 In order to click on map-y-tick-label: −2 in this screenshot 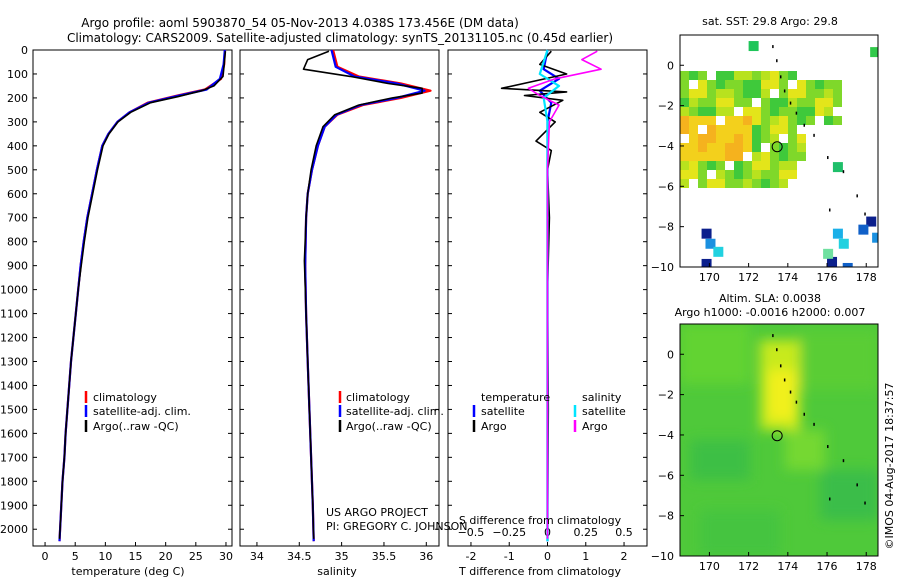, I will do `click(666, 106)`.